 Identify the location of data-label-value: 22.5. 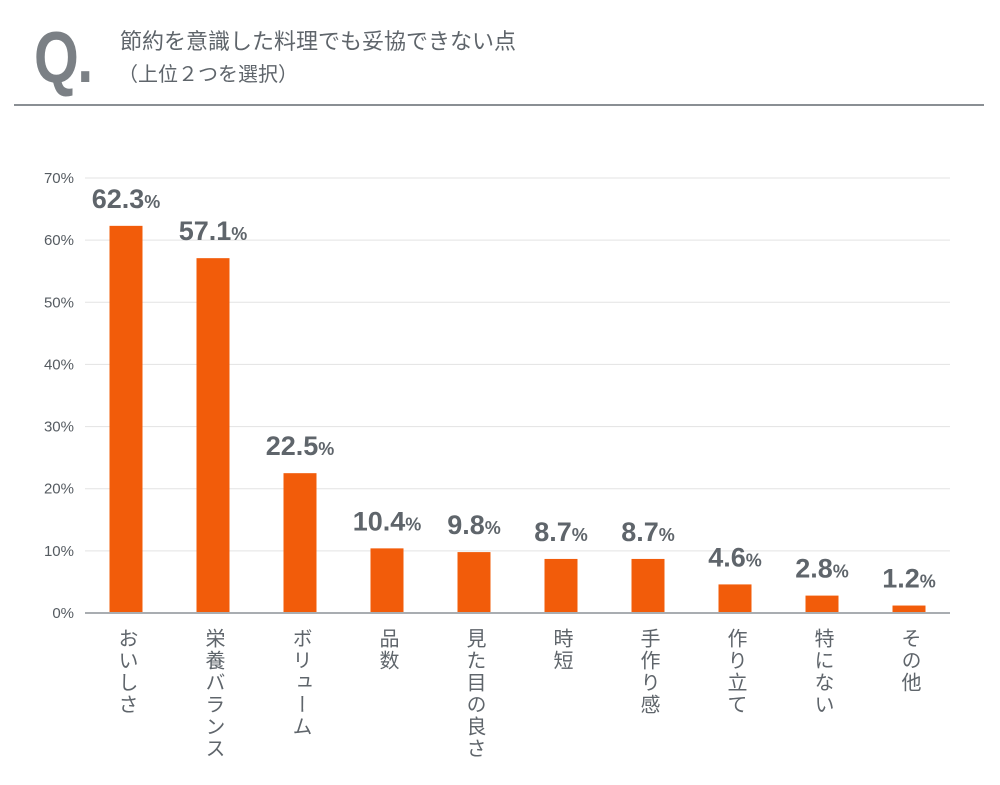
(292, 446).